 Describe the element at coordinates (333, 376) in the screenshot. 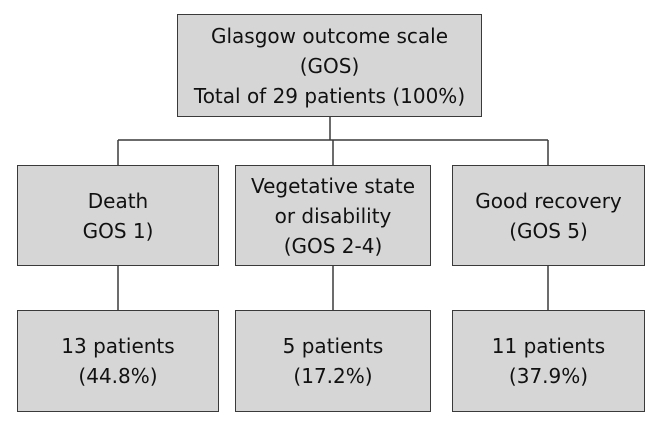

I see `result-vegetative-percent: (17.2%)` at that location.